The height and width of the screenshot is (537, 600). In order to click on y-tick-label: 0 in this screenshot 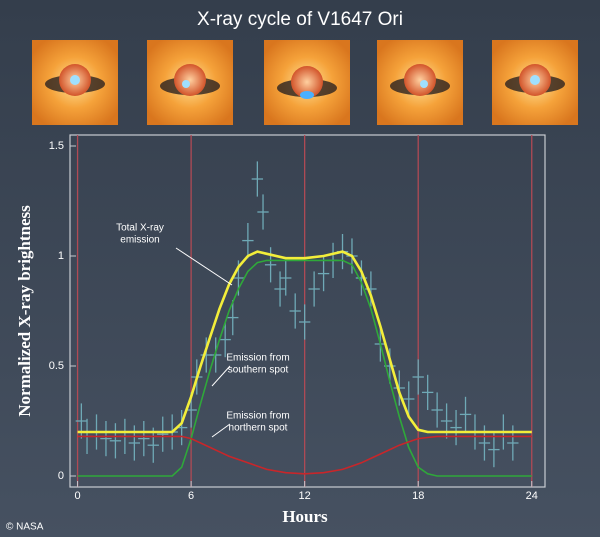, I will do `click(61, 476)`.